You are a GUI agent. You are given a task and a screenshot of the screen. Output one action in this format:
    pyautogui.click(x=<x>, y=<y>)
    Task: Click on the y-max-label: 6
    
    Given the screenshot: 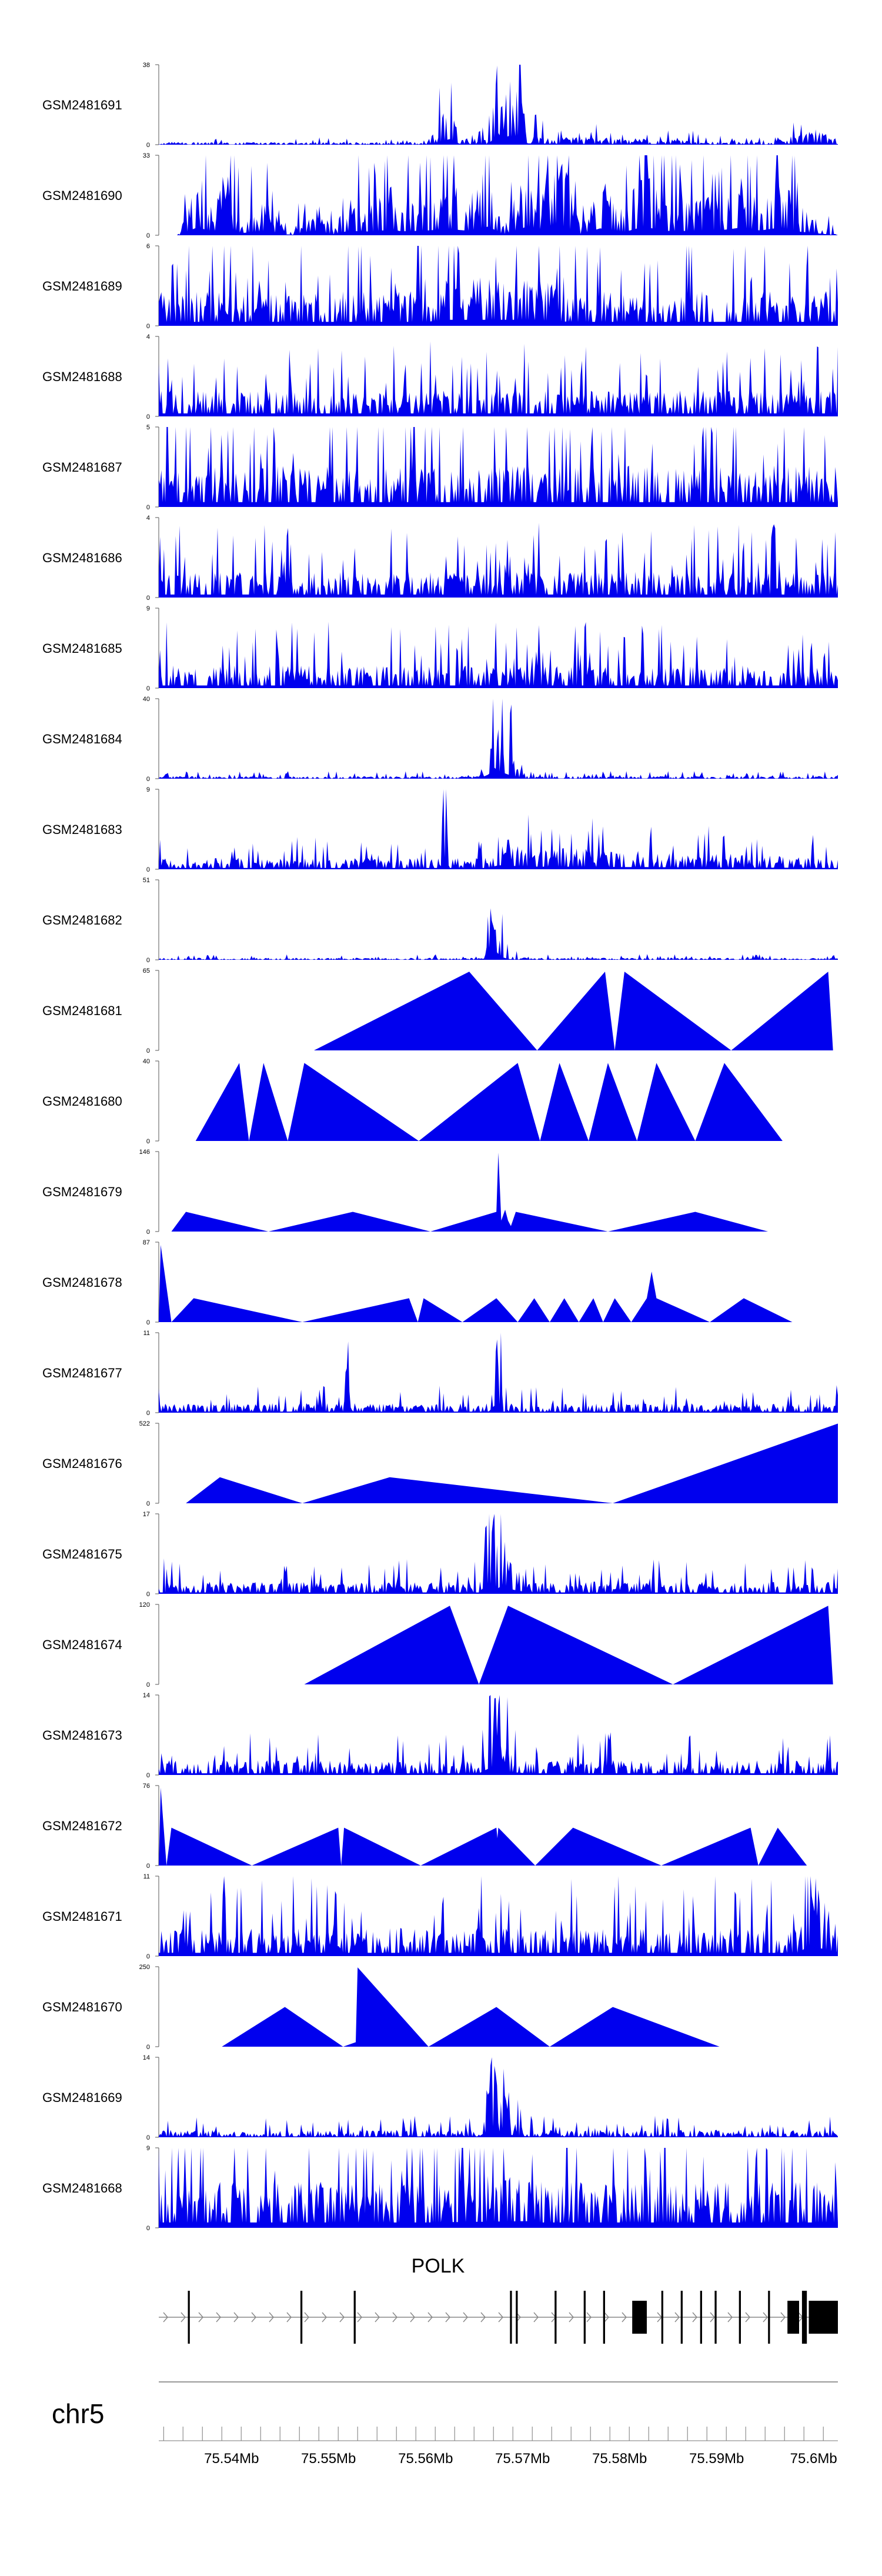 What is the action you would take?
    pyautogui.click(x=148, y=246)
    